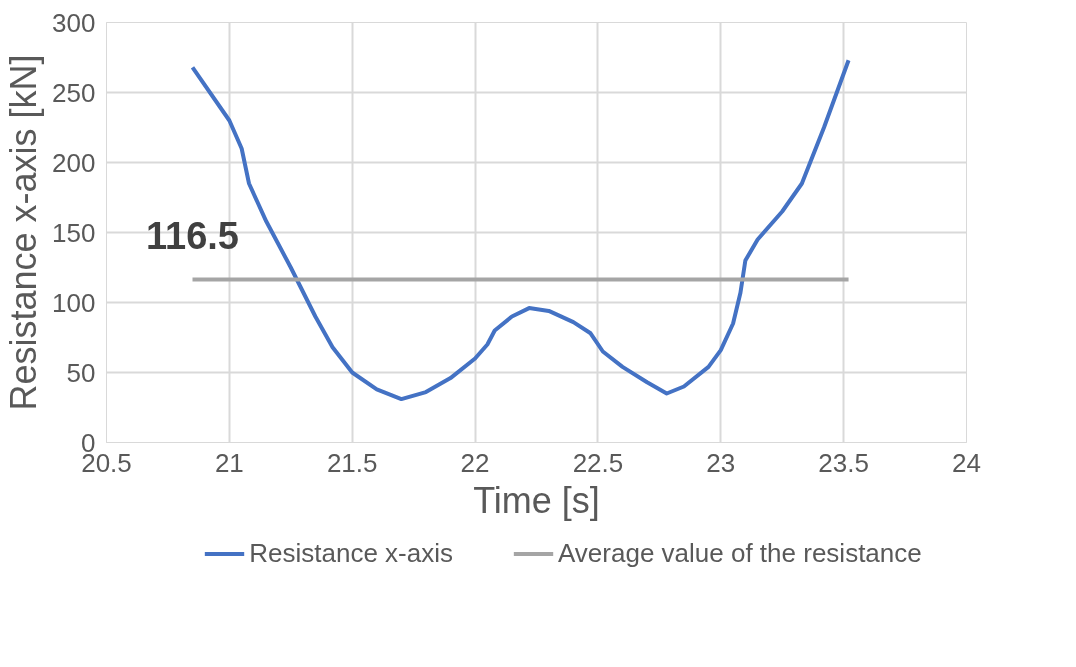 The height and width of the screenshot is (667, 1076). I want to click on x-tick-label: 21.5, so click(352, 462).